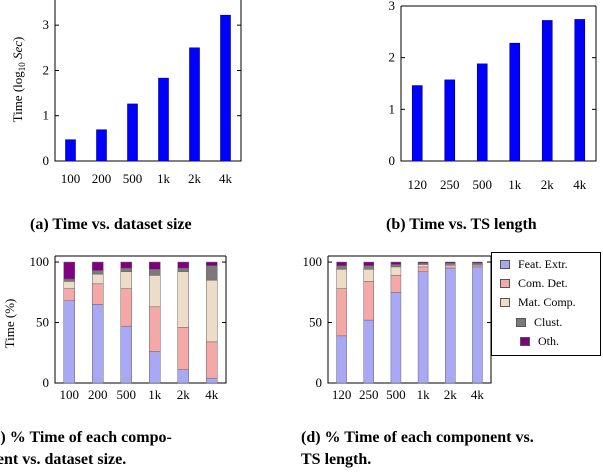 The height and width of the screenshot is (472, 603). I want to click on legend-label: Clust., so click(548, 322).